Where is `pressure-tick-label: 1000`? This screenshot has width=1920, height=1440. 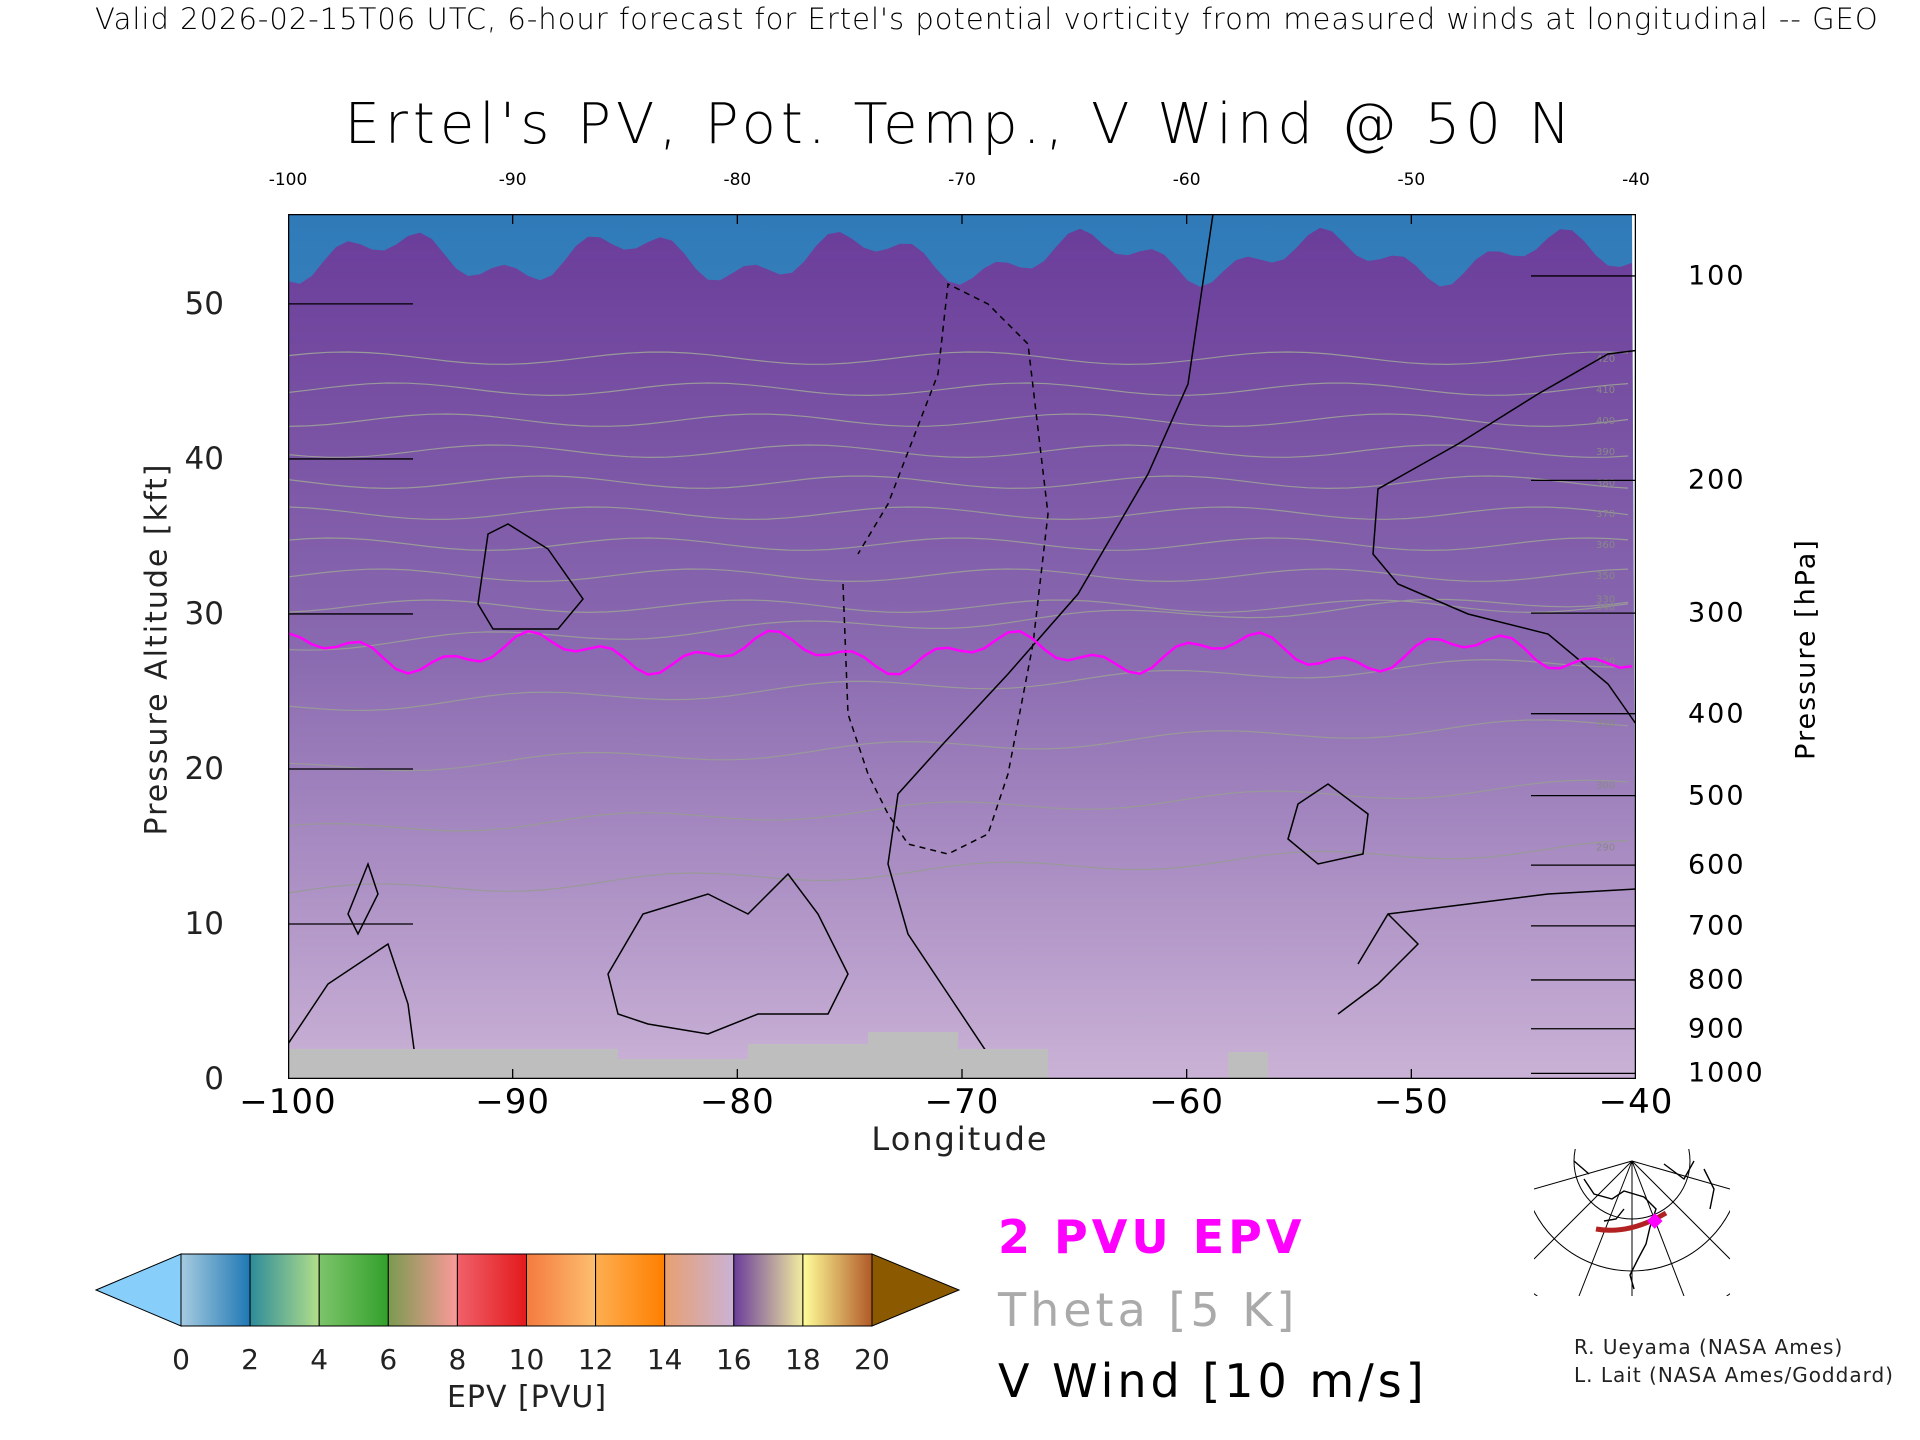 pressure-tick-label: 1000 is located at coordinates (1726, 1073).